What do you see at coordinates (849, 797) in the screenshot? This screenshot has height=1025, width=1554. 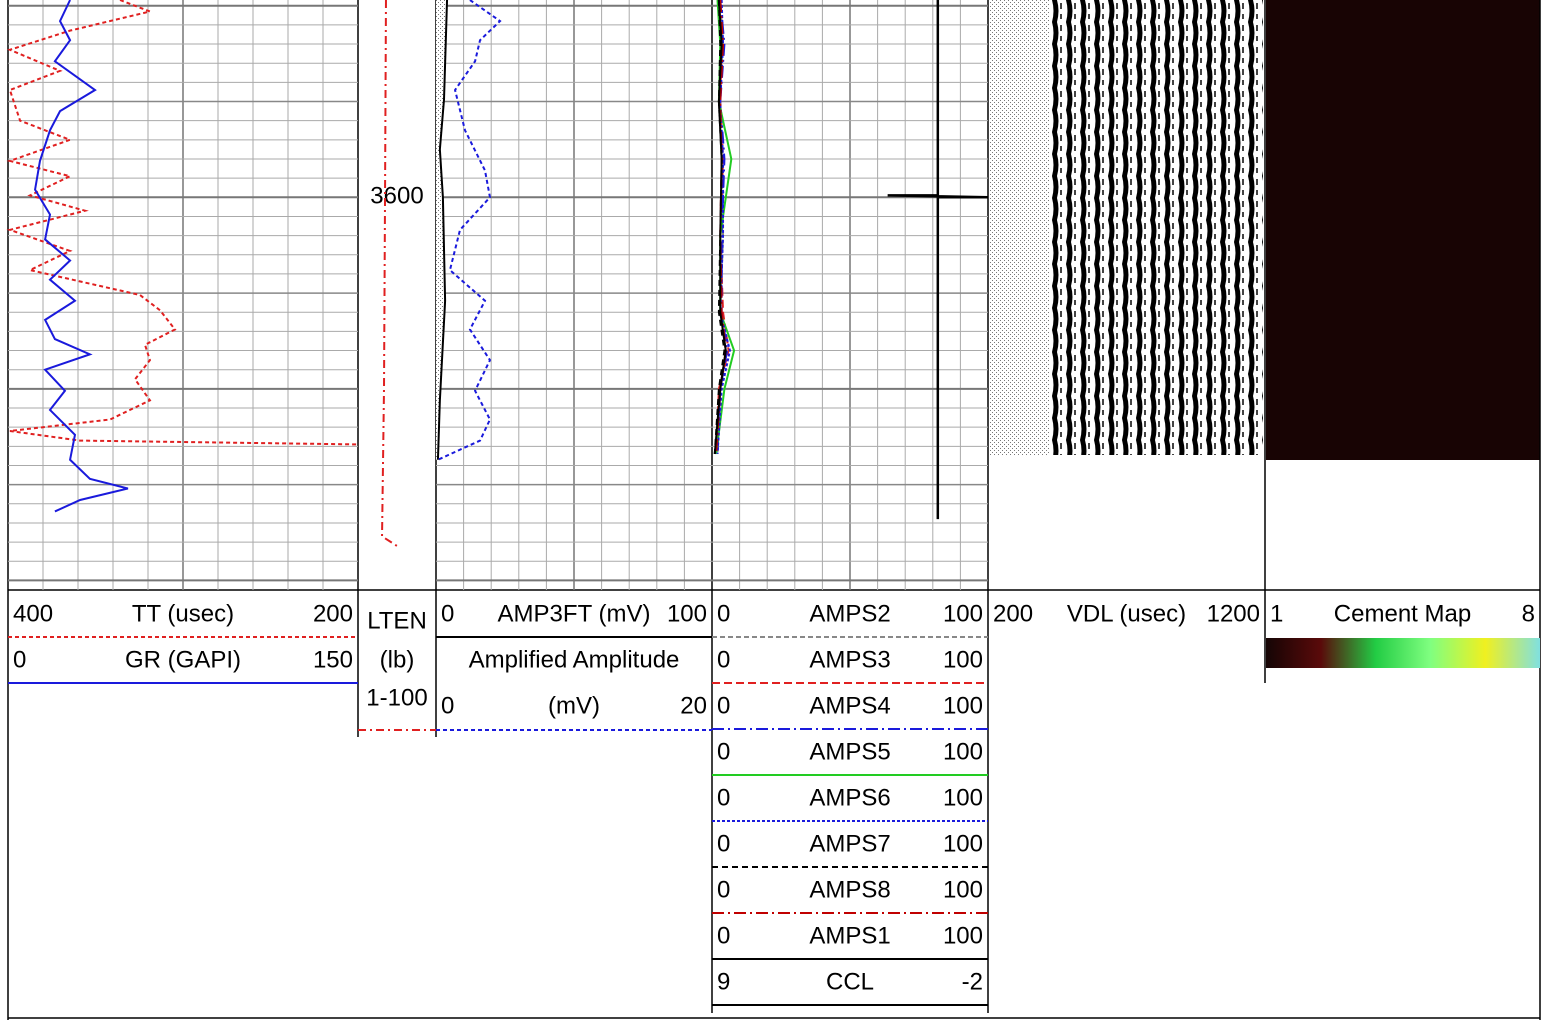 I see `curve-name: AMPS6` at bounding box center [849, 797].